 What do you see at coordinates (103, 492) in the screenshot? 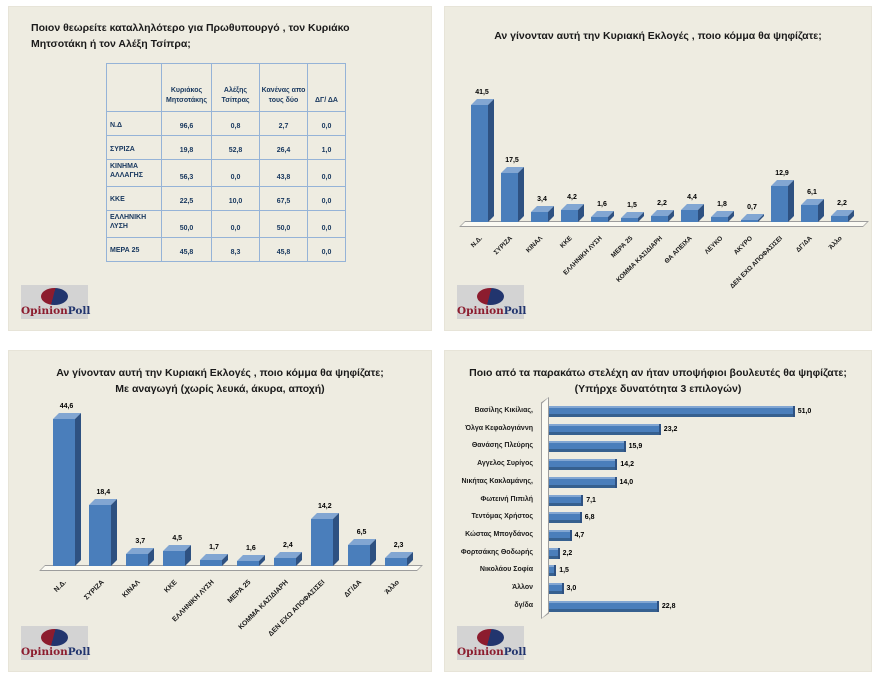
I see `bar-value-label: 18,4` at bounding box center [103, 492].